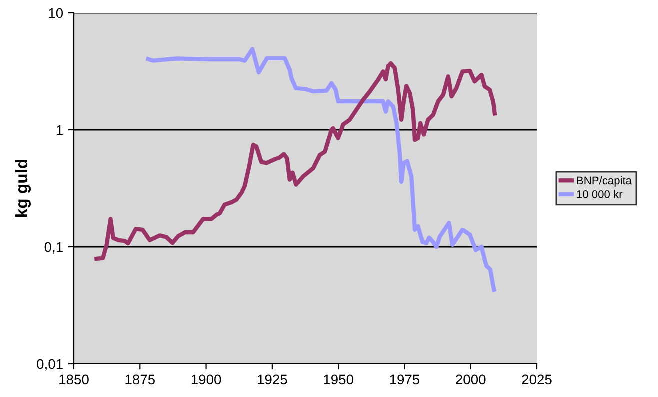 The image size is (658, 397). What do you see at coordinates (141, 379) in the screenshot?
I see `x-tick-label: 1875` at bounding box center [141, 379].